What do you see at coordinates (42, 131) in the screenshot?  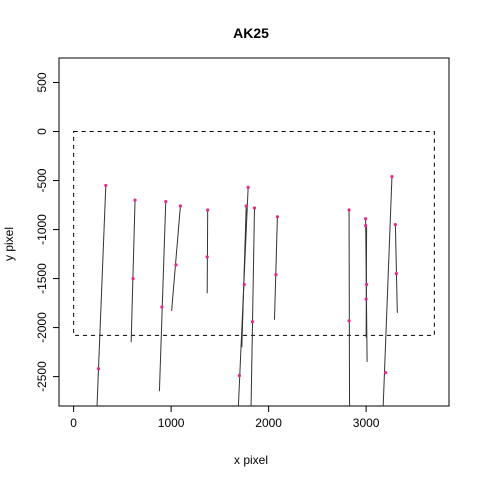 I see `y-tick-label: 0` at bounding box center [42, 131].